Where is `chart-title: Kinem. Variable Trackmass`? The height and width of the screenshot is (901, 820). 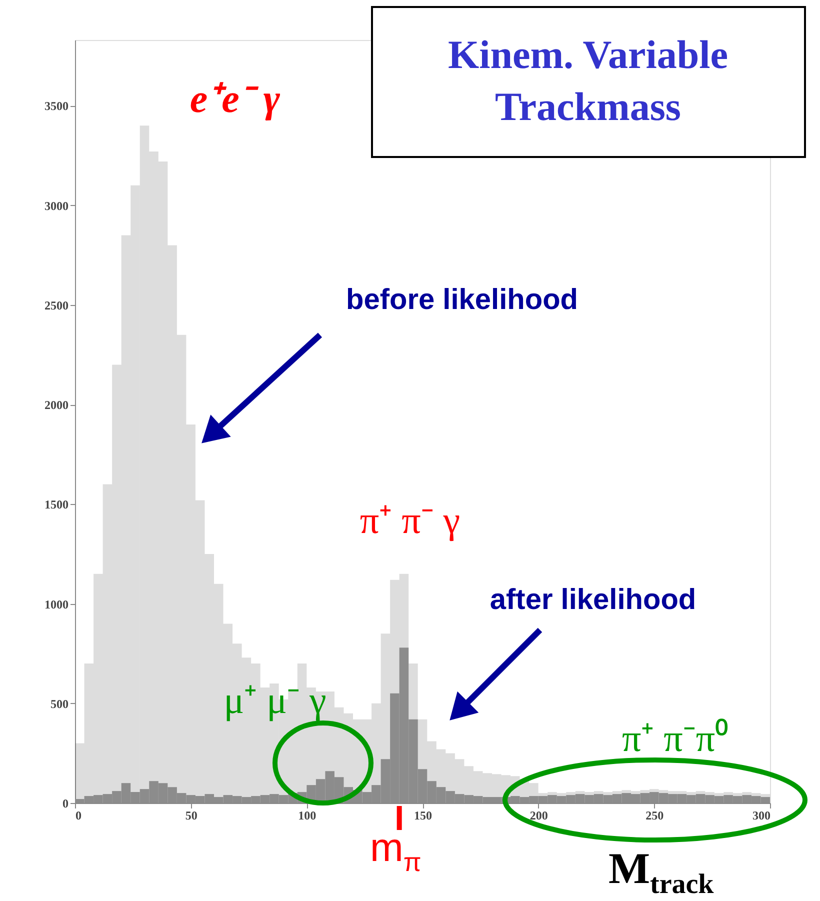
chart-title: Kinem. Variable Trackmass is located at coordinates (588, 80).